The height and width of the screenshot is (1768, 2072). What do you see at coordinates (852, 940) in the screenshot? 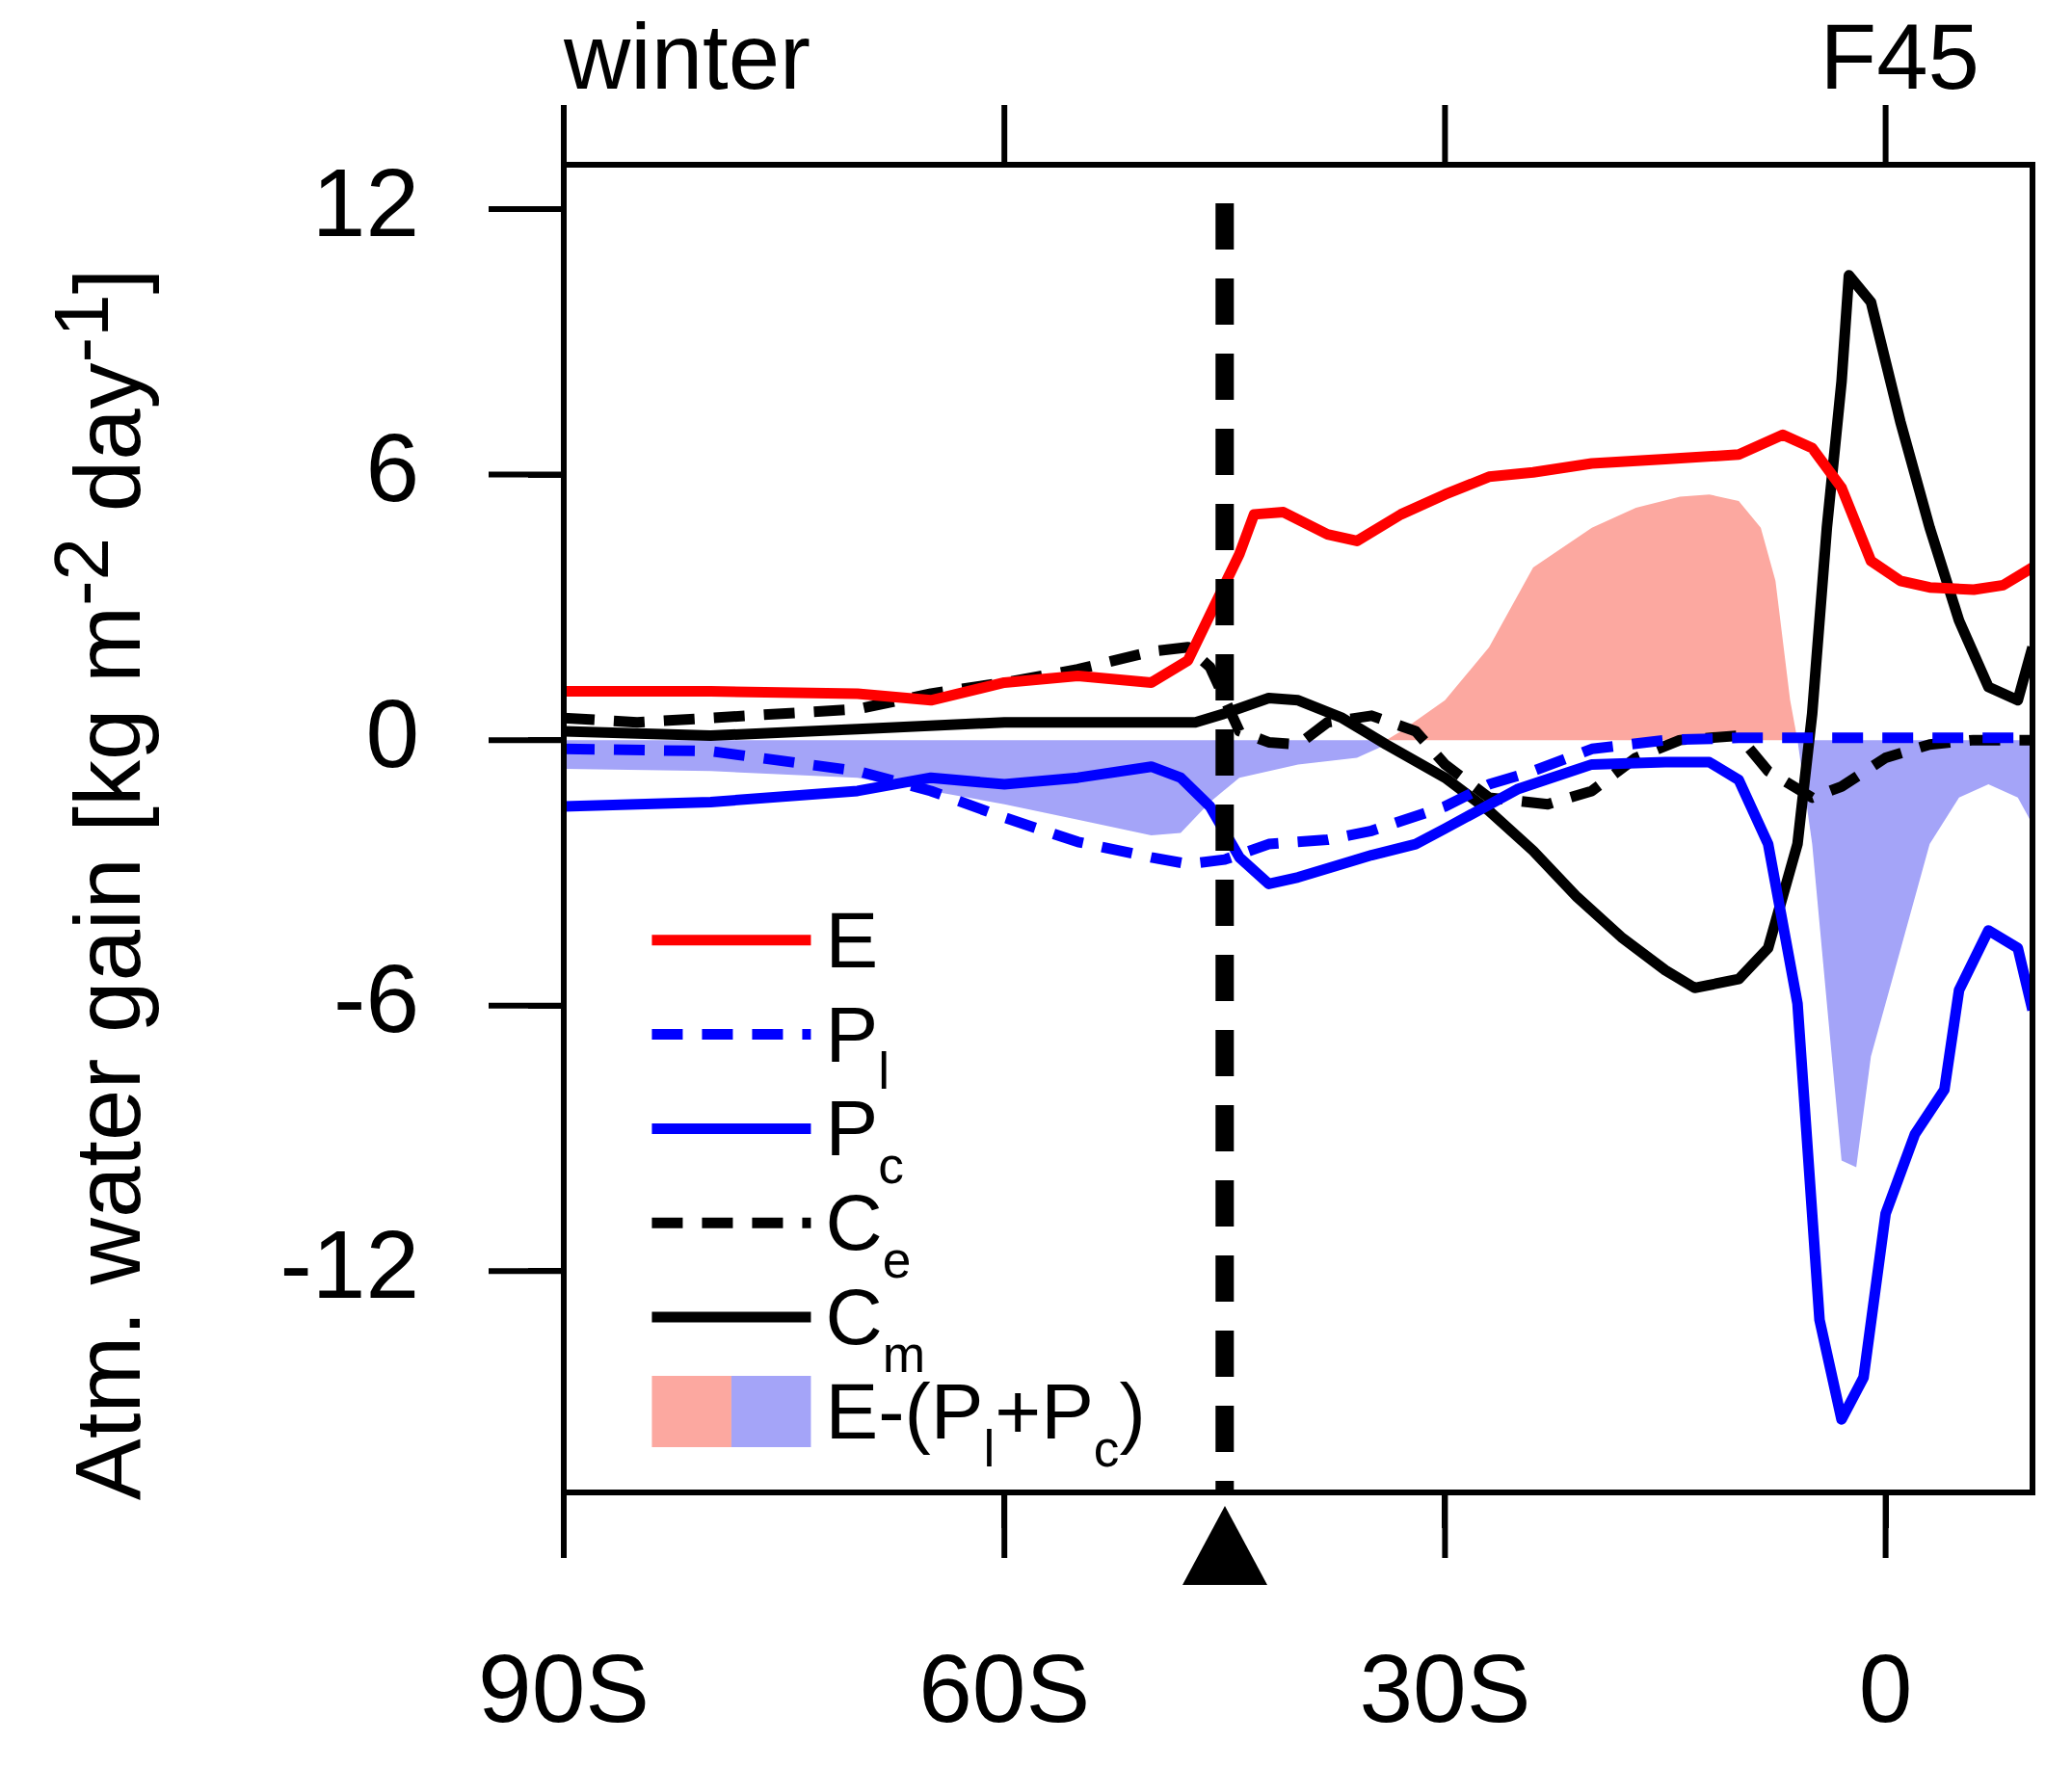
I see `legend-label: E` at bounding box center [852, 940].